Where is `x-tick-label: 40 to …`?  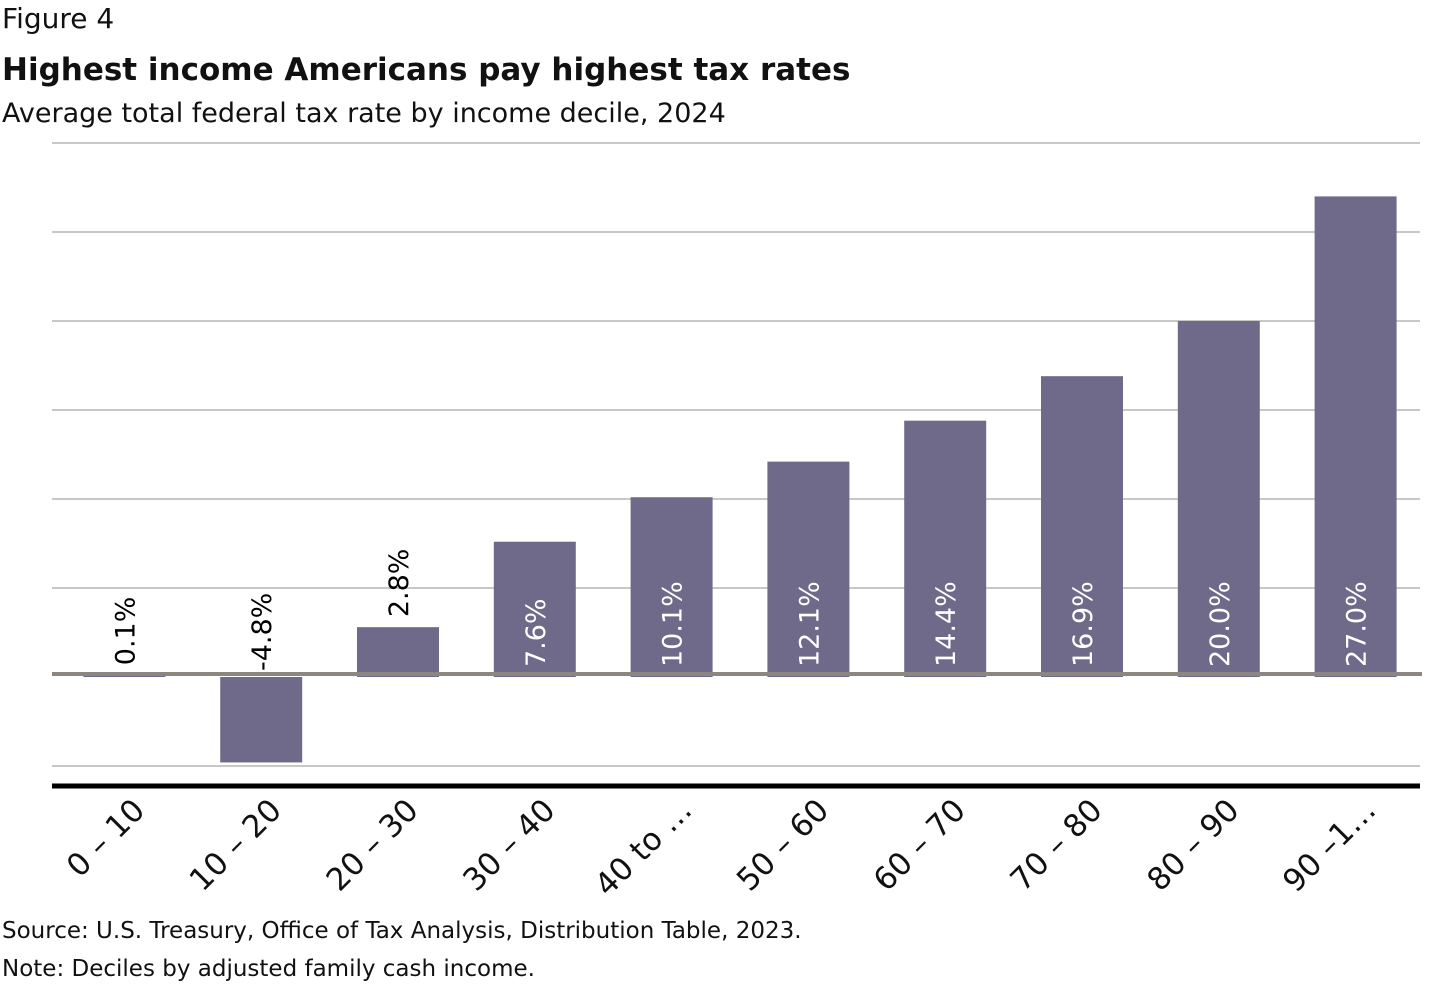 x-tick-label: 40 to … is located at coordinates (643, 847).